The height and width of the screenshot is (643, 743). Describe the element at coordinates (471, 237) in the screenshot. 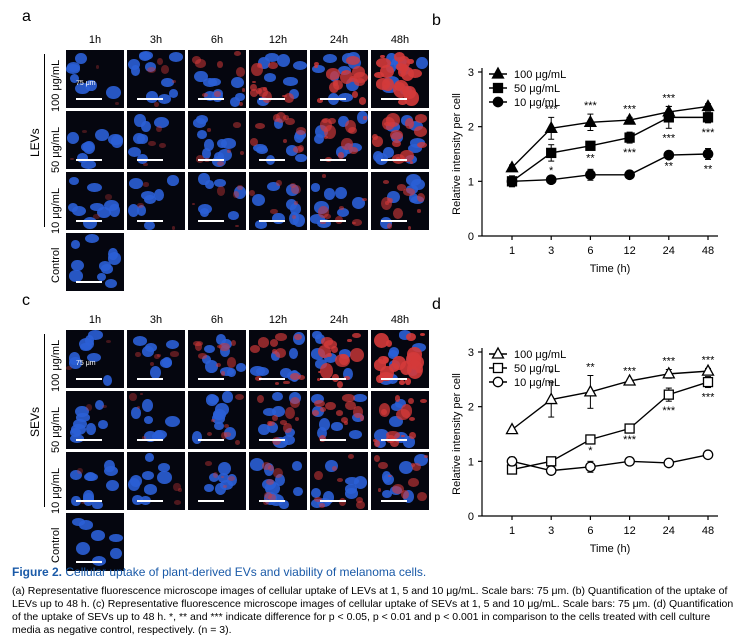

I see `chart-b-y-tick-label: 0` at that location.